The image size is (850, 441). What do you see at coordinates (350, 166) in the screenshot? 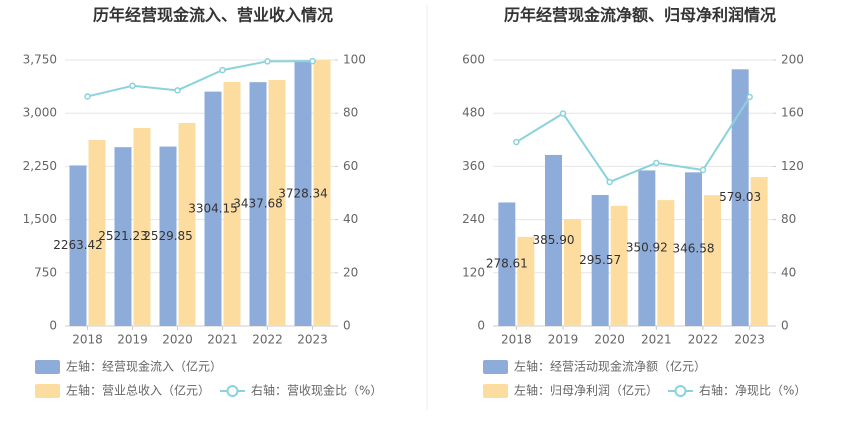
I see `y2-tick-label: 60` at bounding box center [350, 166].